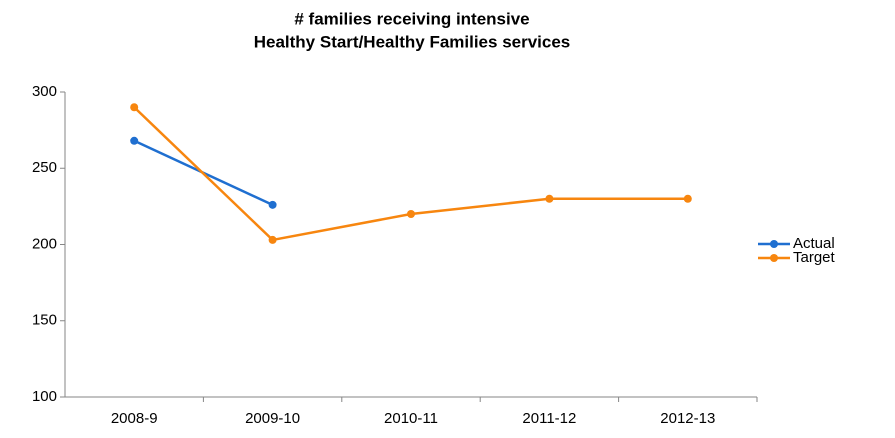 The width and height of the screenshot is (895, 438). Describe the element at coordinates (411, 18) in the screenshot. I see `chart-title: # families receiving intensive` at that location.